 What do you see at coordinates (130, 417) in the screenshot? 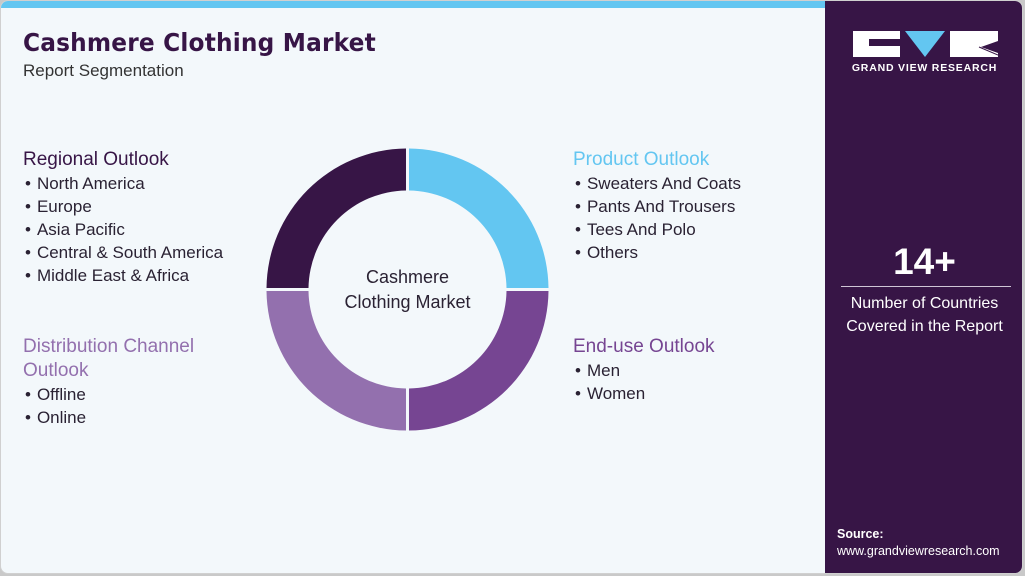
I see `list-item: Online` at bounding box center [130, 417].